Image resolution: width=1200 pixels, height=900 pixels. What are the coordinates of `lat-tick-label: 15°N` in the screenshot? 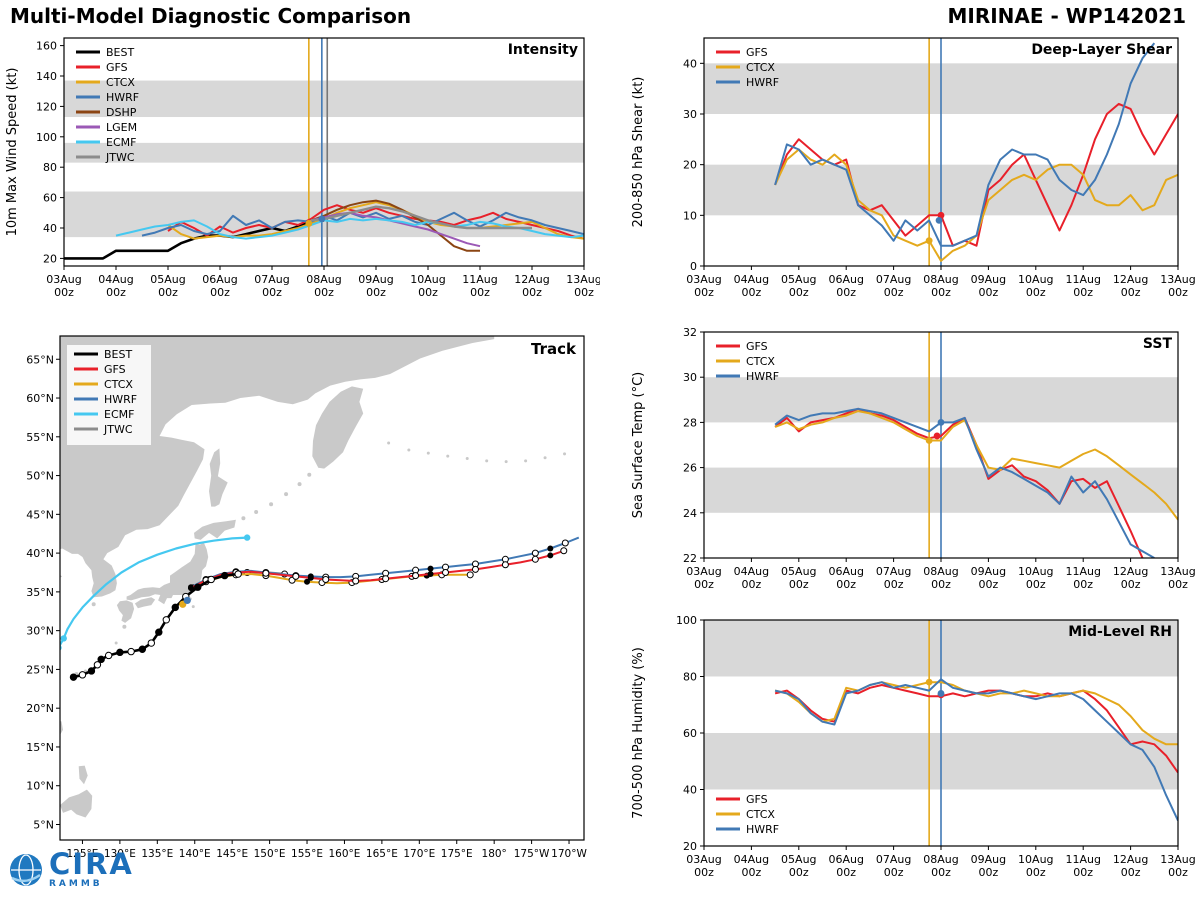 It's located at (40, 747).